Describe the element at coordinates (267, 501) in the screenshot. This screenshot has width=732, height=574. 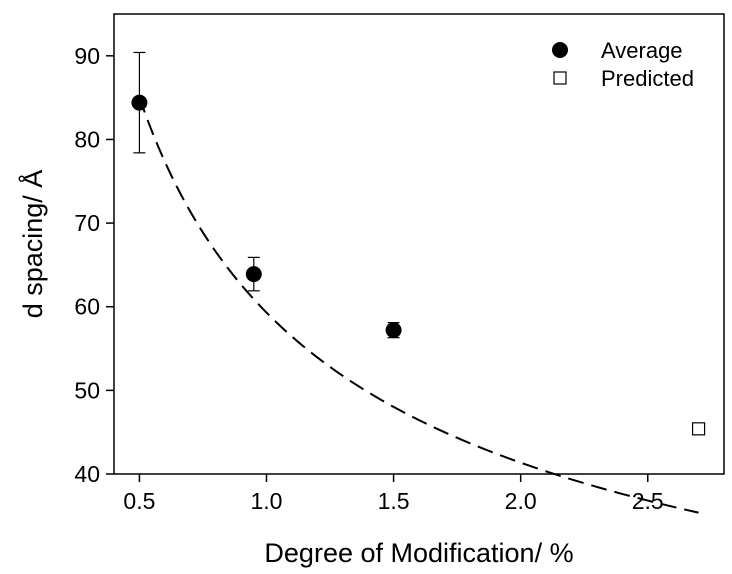
I see `x-tick-label: 1.0` at that location.